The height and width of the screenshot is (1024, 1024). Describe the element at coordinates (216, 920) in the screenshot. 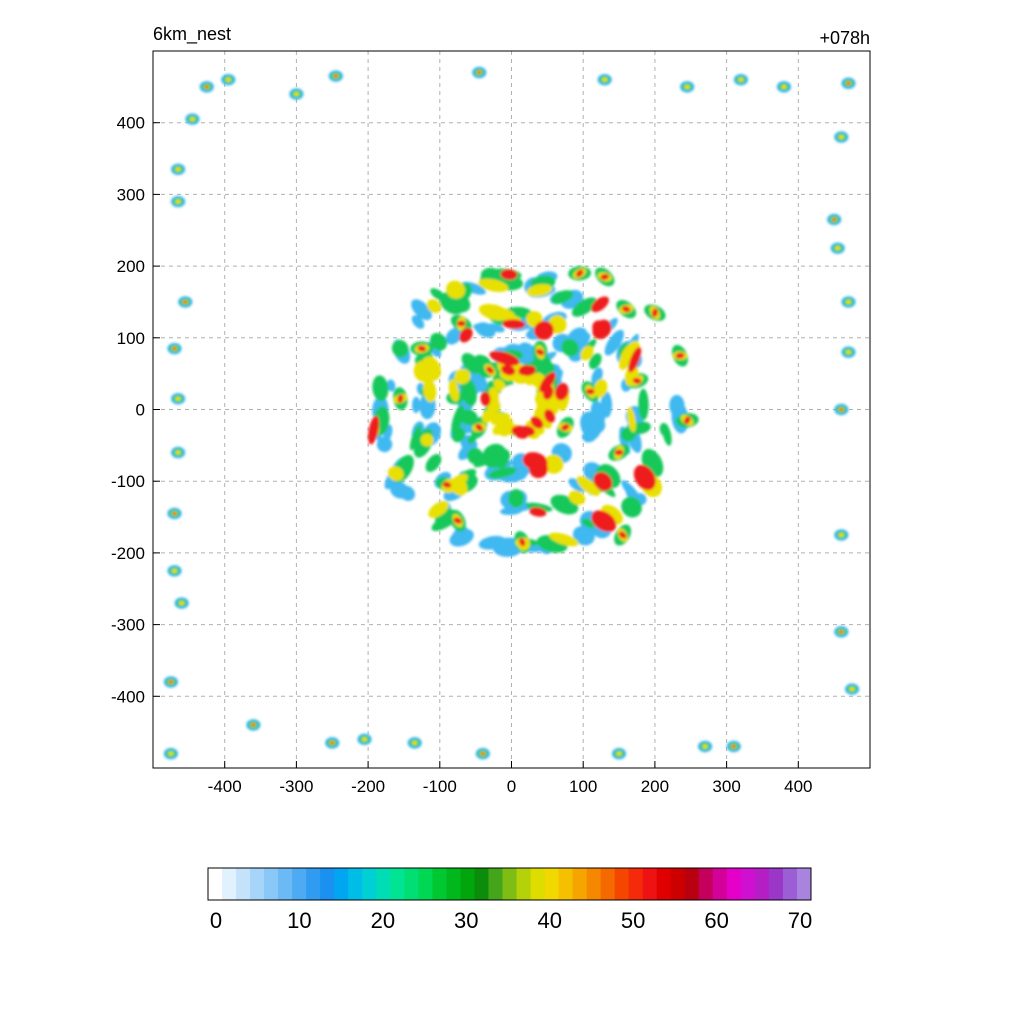

I see `colorbar-tick-label: 0` at that location.